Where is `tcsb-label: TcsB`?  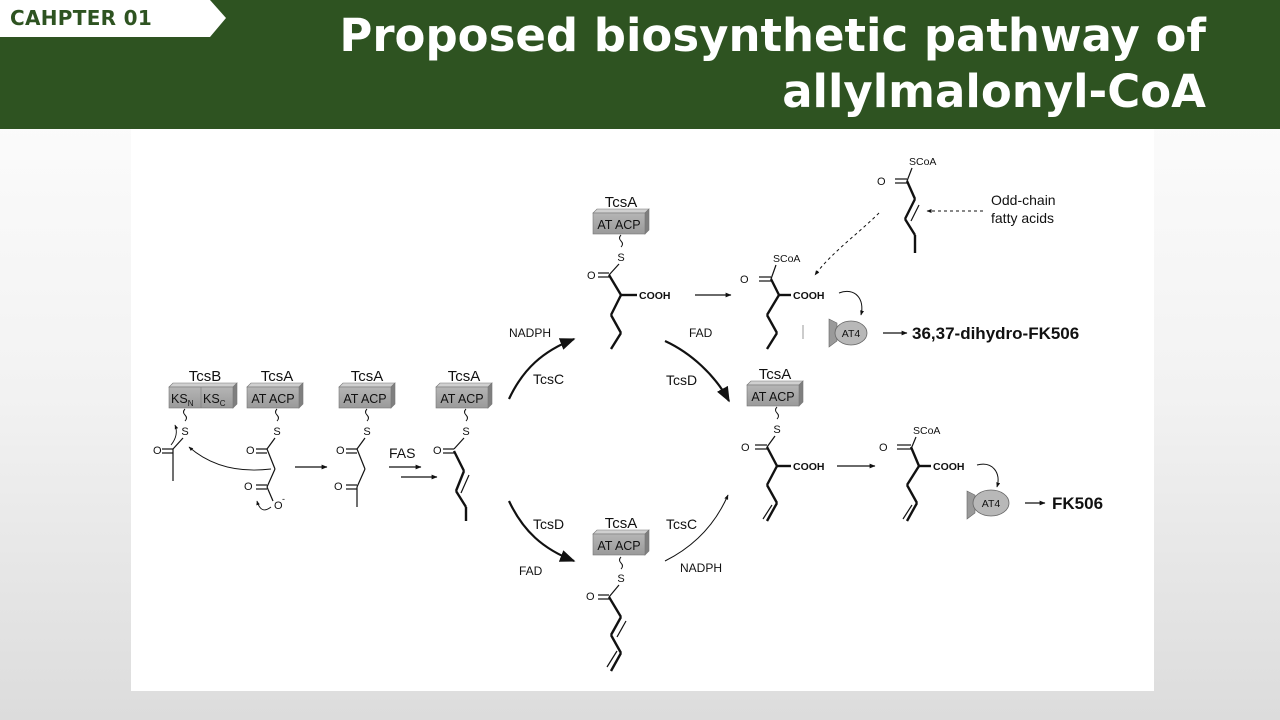
tcsb-label: TcsB is located at coordinates (205, 376).